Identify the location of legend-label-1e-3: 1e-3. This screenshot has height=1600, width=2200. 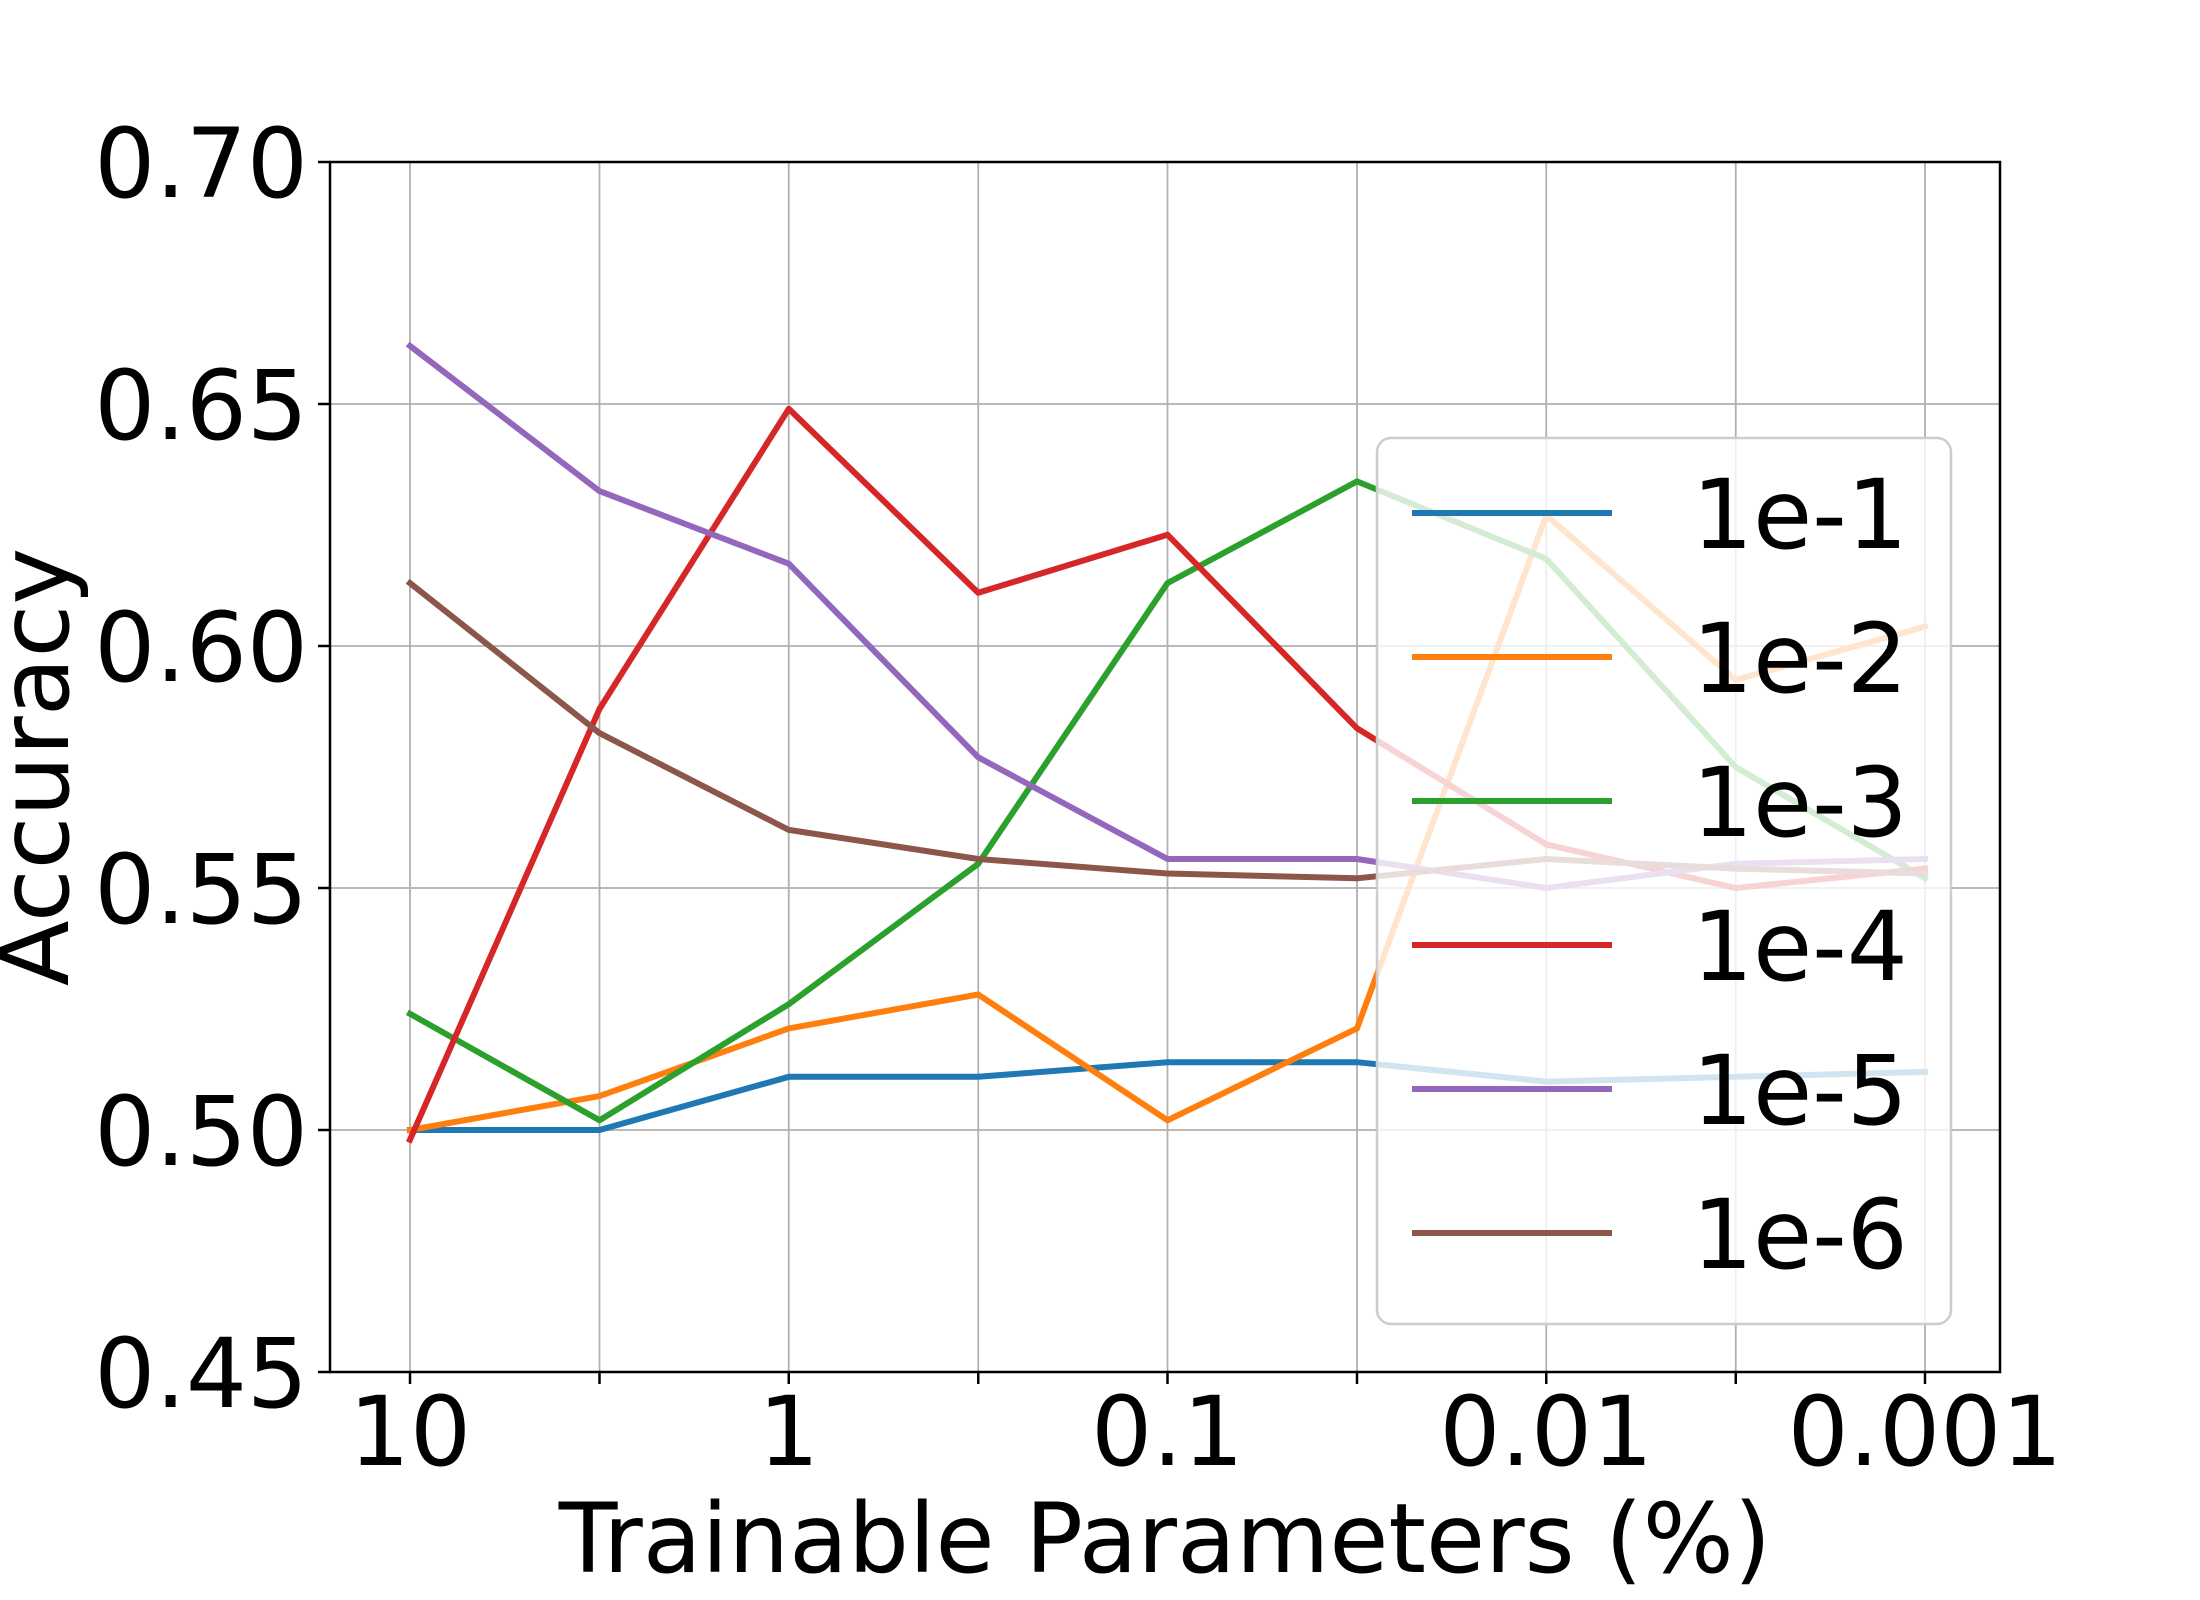
(1800, 803).